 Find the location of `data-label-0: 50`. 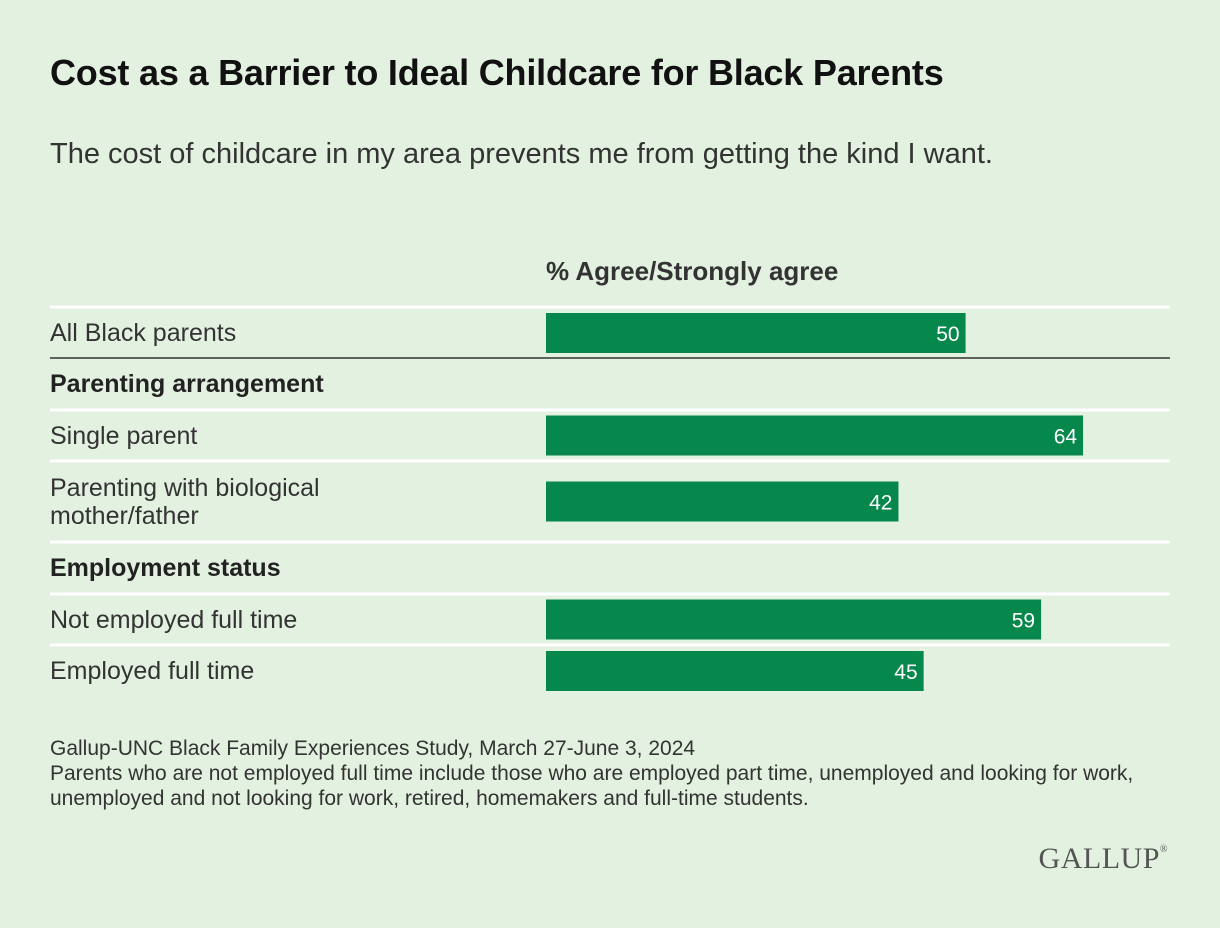

data-label-0: 50 is located at coordinates (947, 334).